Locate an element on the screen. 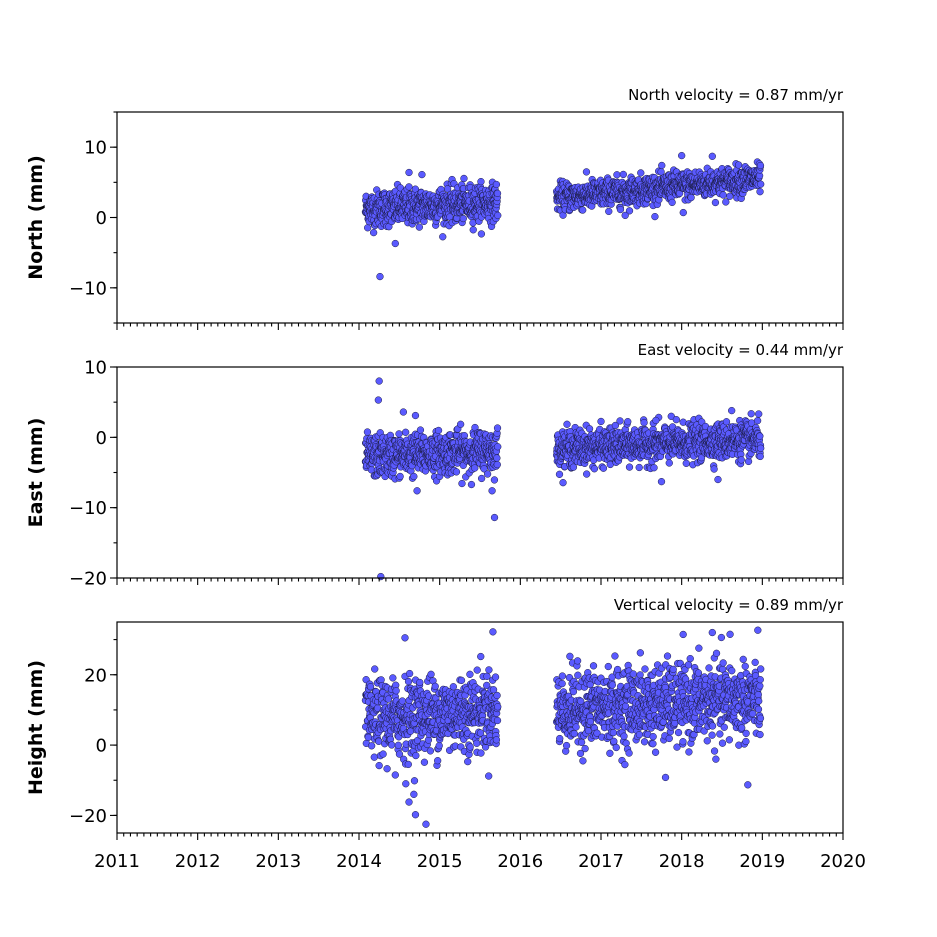 The width and height of the screenshot is (937, 937). x-tick-label: 2015 is located at coordinates (440, 861).